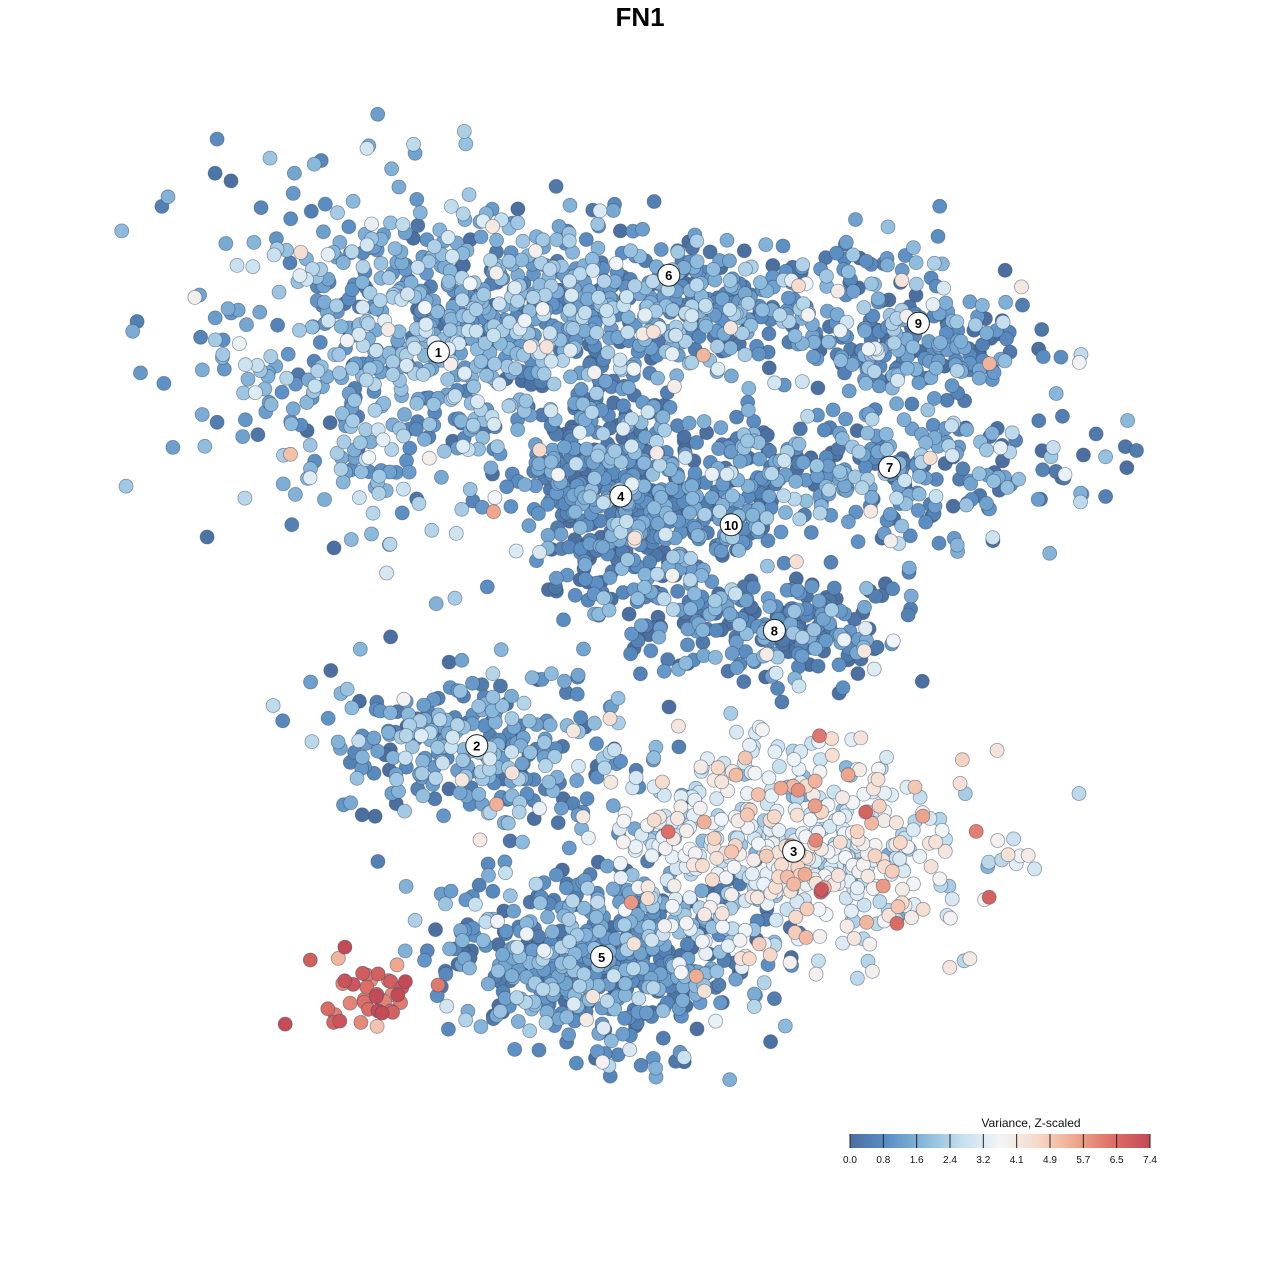 Image resolution: width=1280 pixels, height=1280 pixels. Describe the element at coordinates (477, 746) in the screenshot. I see `cluster-label-2: 2` at that location.